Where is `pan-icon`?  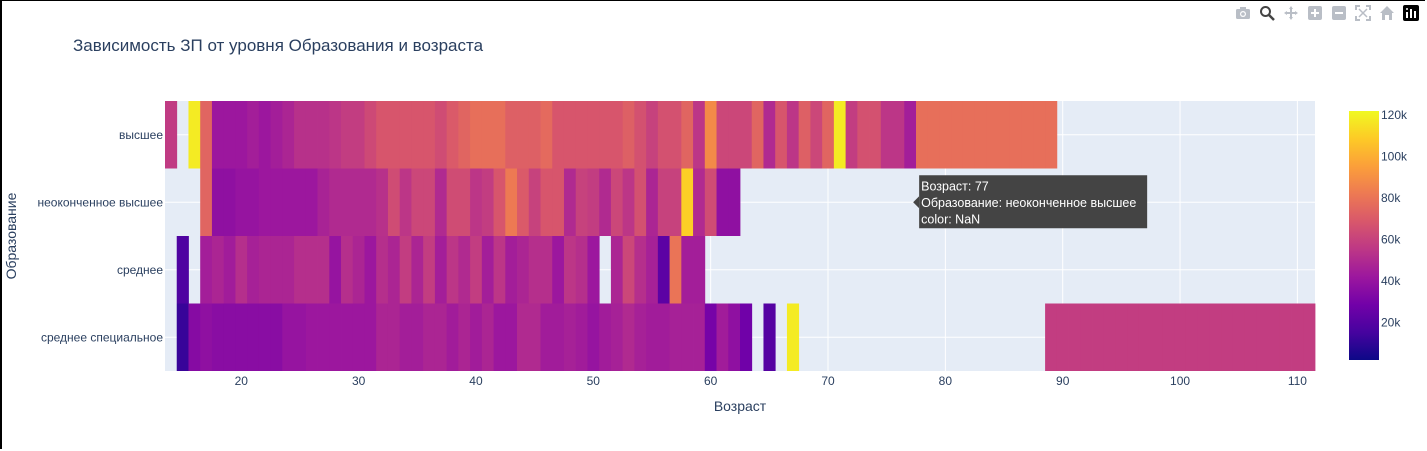
pan-icon is located at coordinates (1291, 13).